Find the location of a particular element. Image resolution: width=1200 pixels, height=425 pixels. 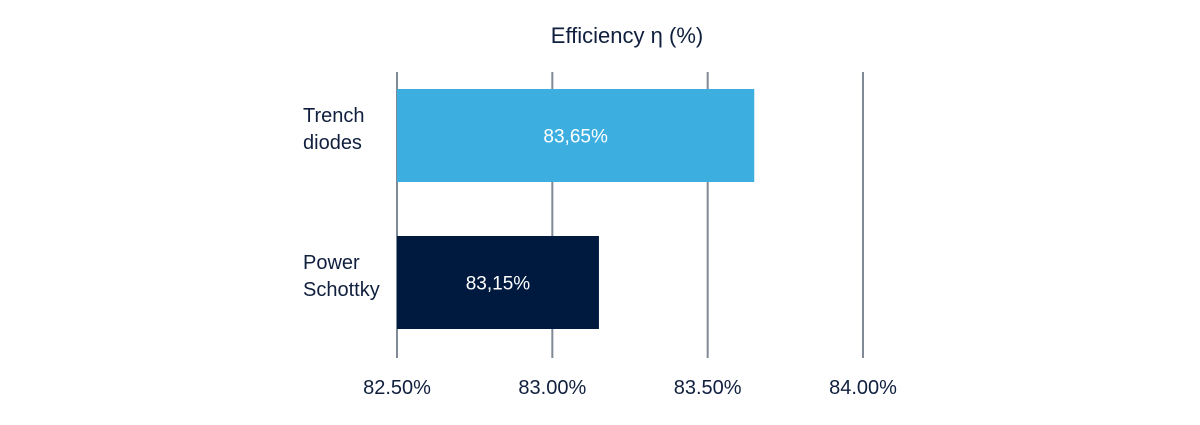

x-tick-label: 83.00% is located at coordinates (552, 388).